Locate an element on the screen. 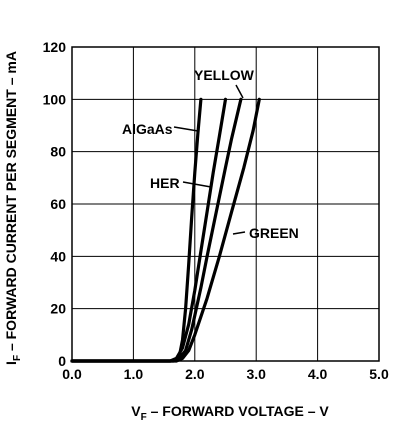  x-tick-label: 3.0 is located at coordinates (256, 374).